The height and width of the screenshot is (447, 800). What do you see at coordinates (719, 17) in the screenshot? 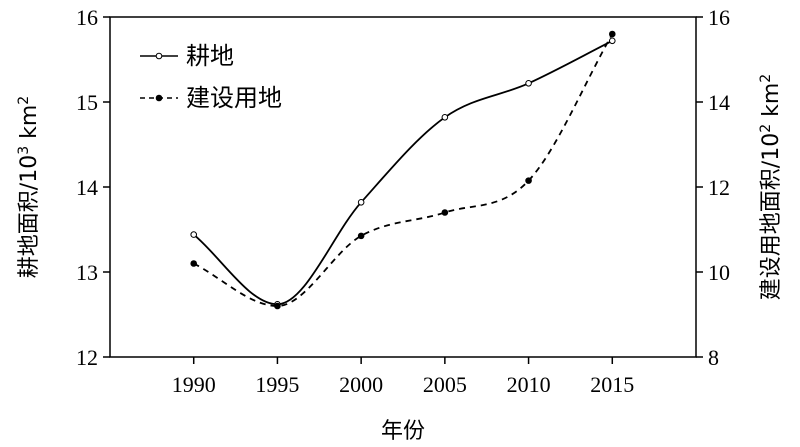
I see `right-y-tick-label: 16` at bounding box center [719, 17].